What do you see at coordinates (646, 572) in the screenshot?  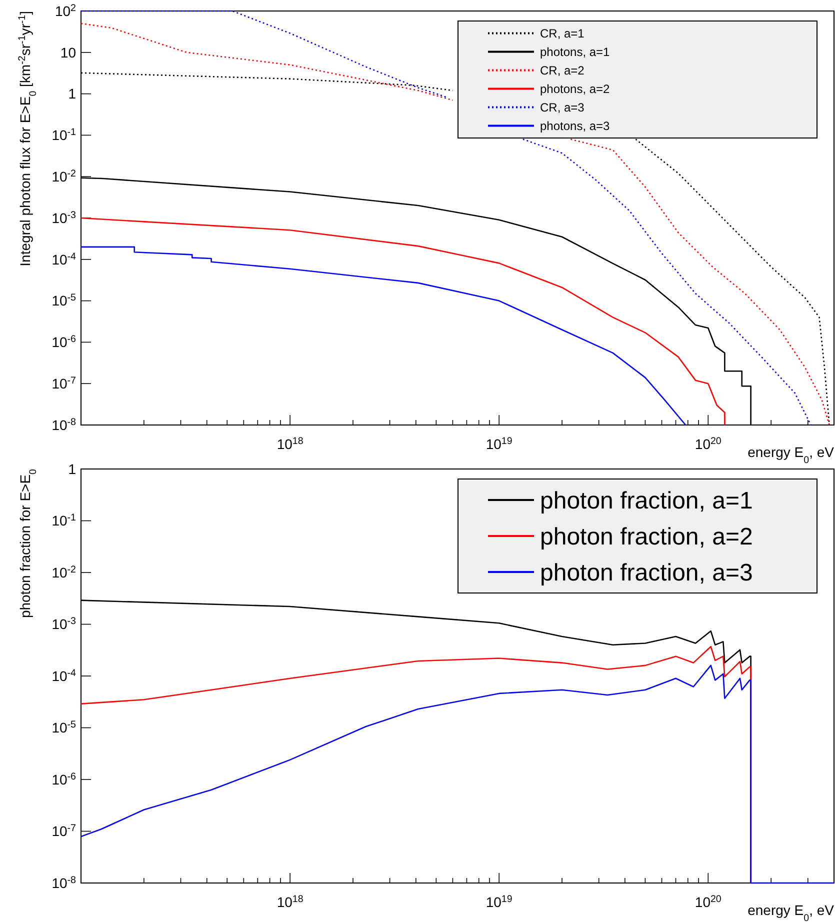 I see `legend-label: photon fraction, a=3` at bounding box center [646, 572].